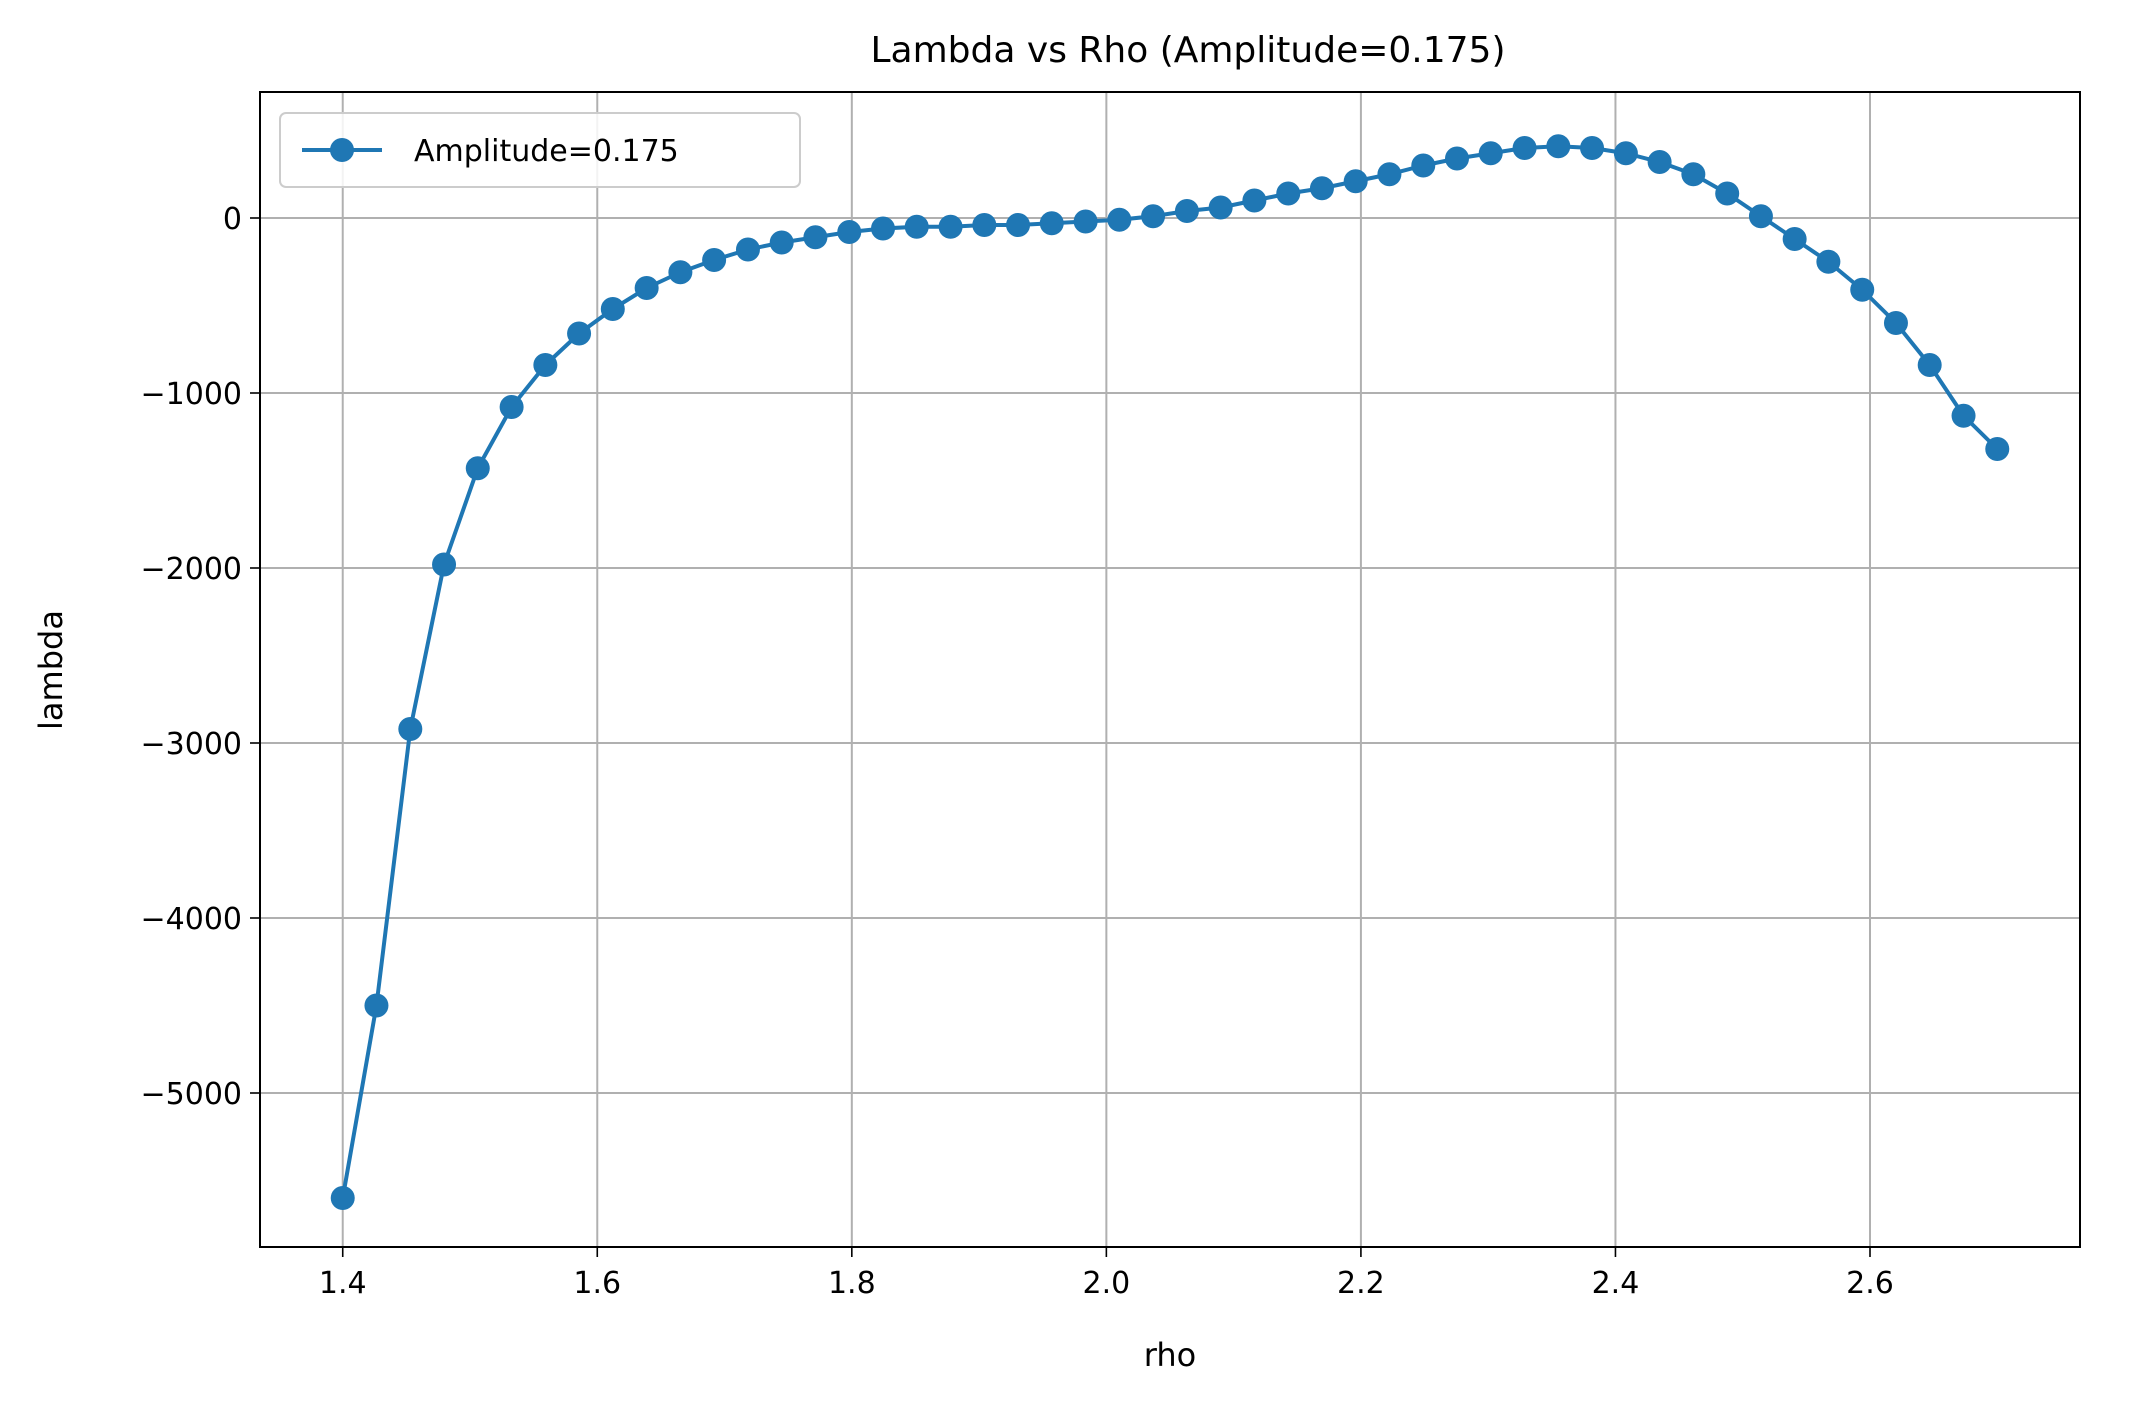 This screenshot has height=1407, width=2148. I want to click on y-tick-label: −5000, so click(191, 1094).